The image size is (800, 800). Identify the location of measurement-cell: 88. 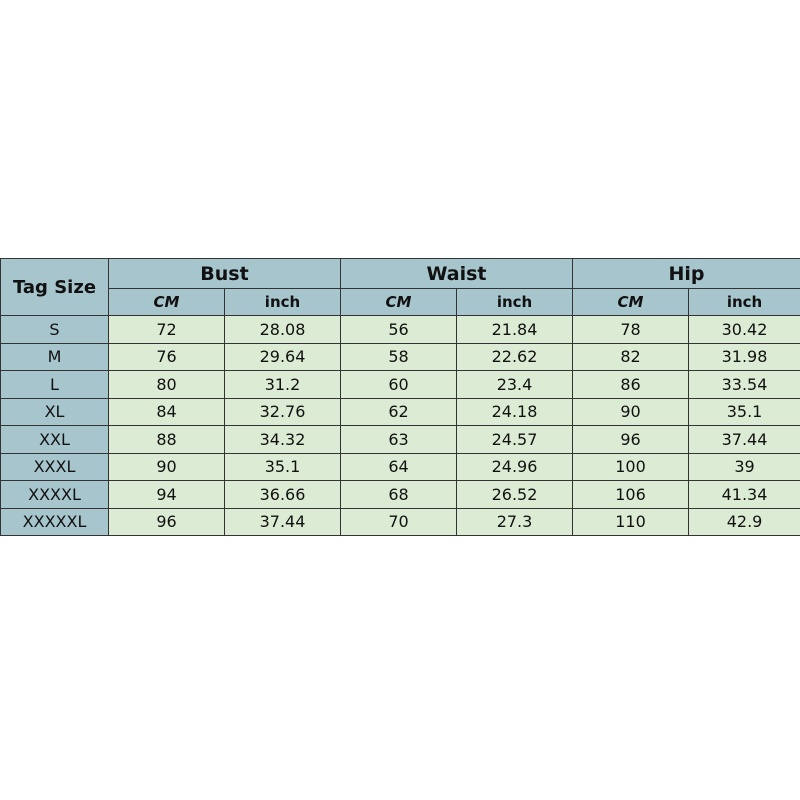
(166, 439).